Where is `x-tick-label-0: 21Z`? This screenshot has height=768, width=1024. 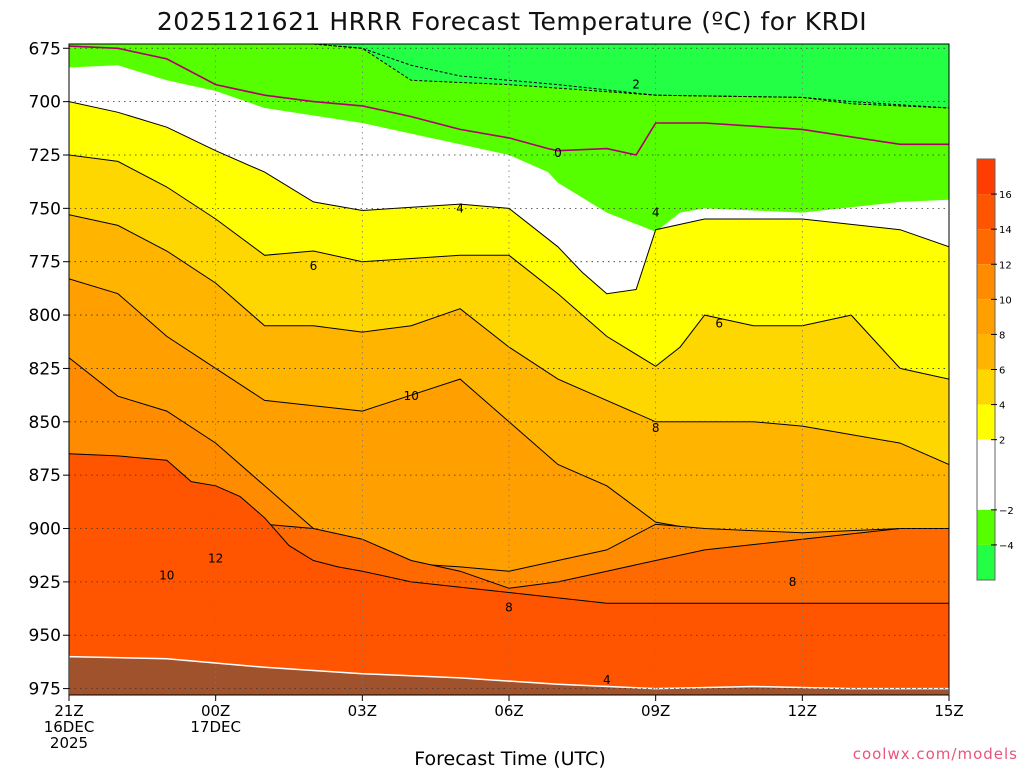 x-tick-label-0: 21Z is located at coordinates (68, 711).